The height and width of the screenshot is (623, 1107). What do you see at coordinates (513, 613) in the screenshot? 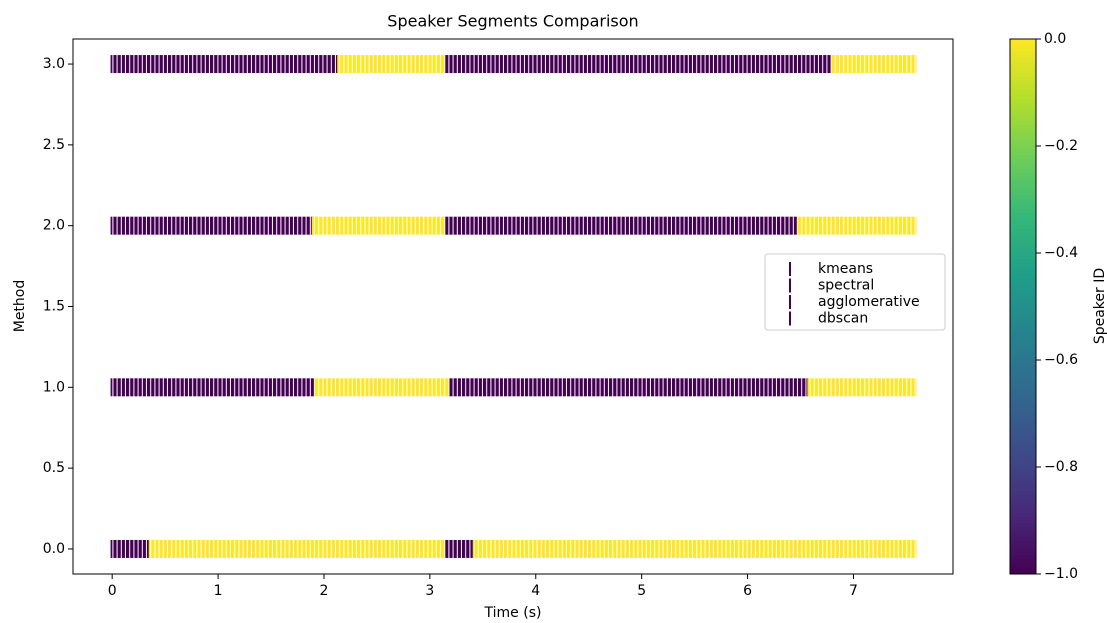
I see `x-axis-label: Time (s)` at bounding box center [513, 613].